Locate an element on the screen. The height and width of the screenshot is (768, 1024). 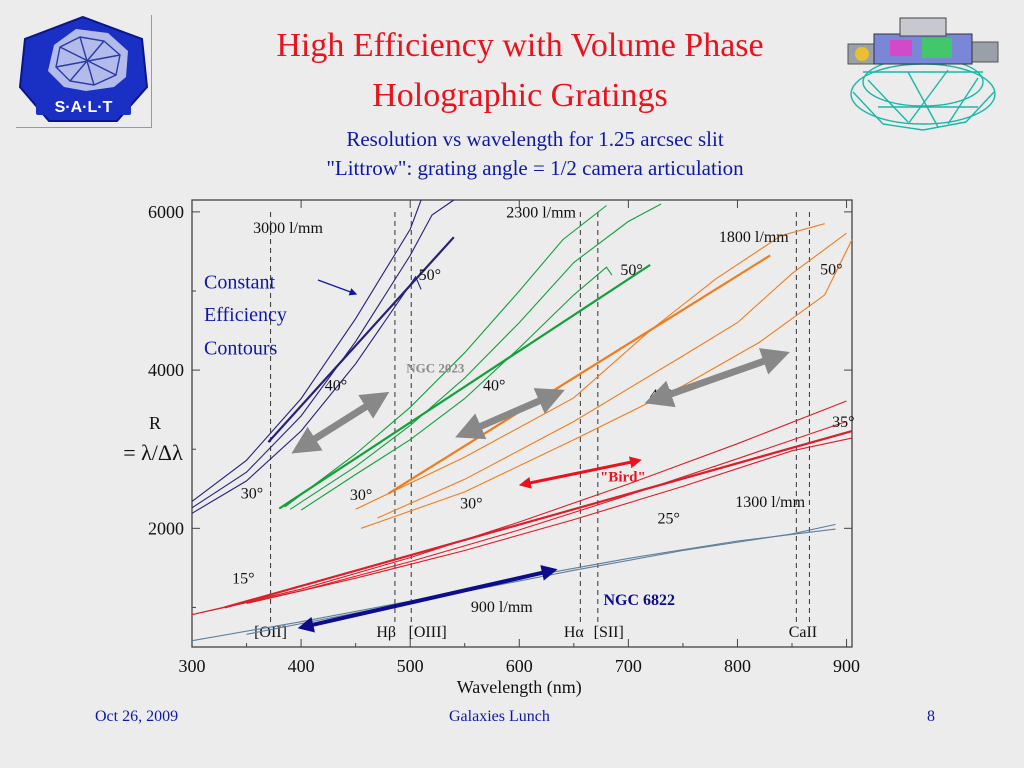
logo-text: S·A·L·T is located at coordinates (84, 107).